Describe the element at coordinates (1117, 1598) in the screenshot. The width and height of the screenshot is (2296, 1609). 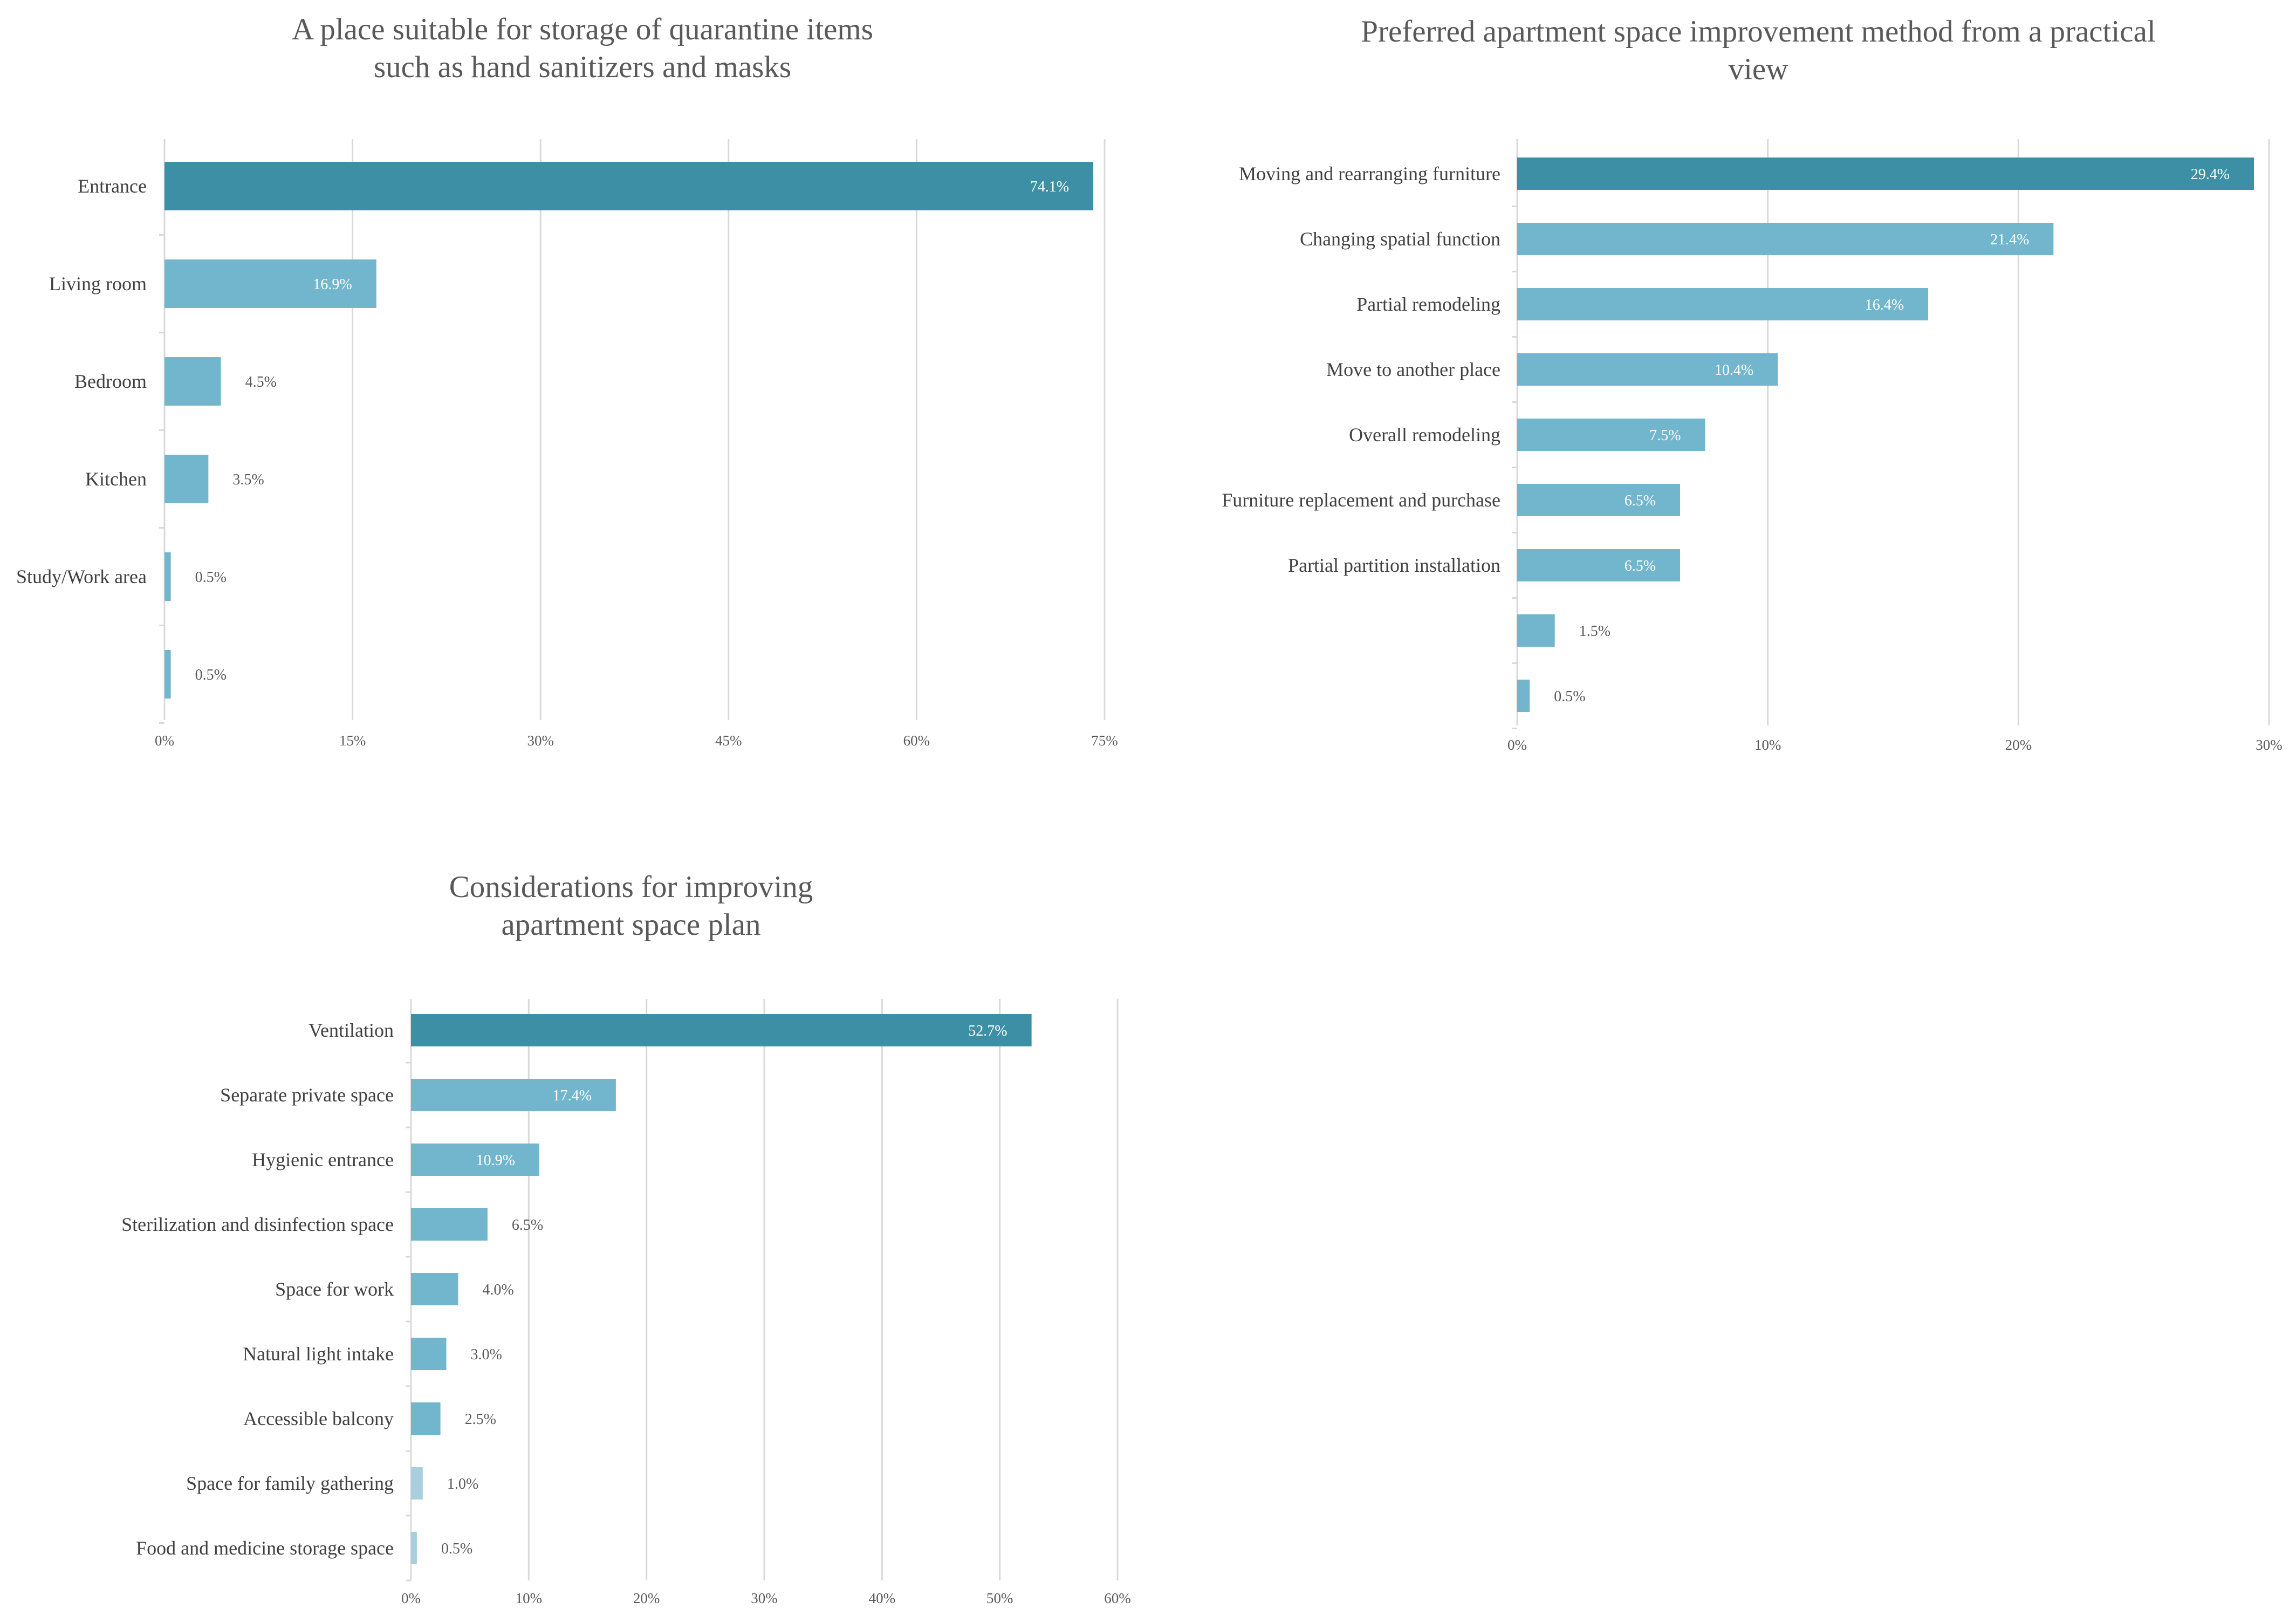
I see `chart-3-tick-label: 60%` at that location.